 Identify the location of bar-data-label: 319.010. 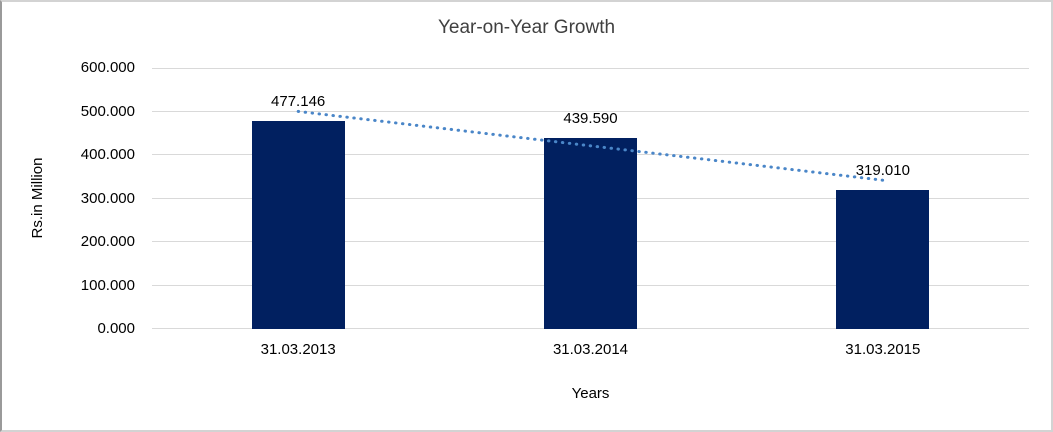
(882, 171).